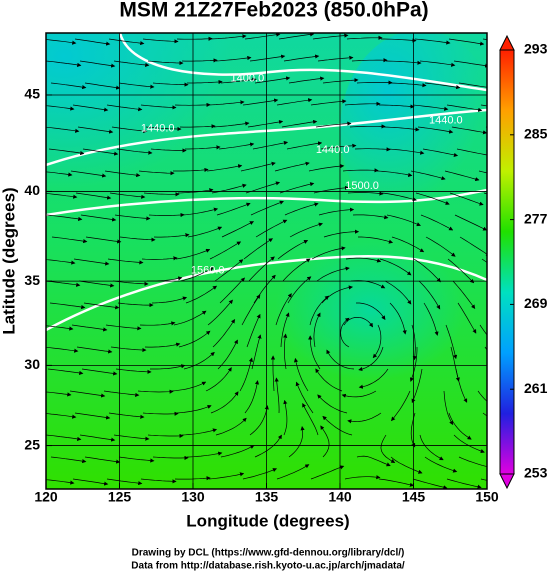 The image size is (548, 578). What do you see at coordinates (193, 497) in the screenshot?
I see `x-tick-label: 130` at bounding box center [193, 497].